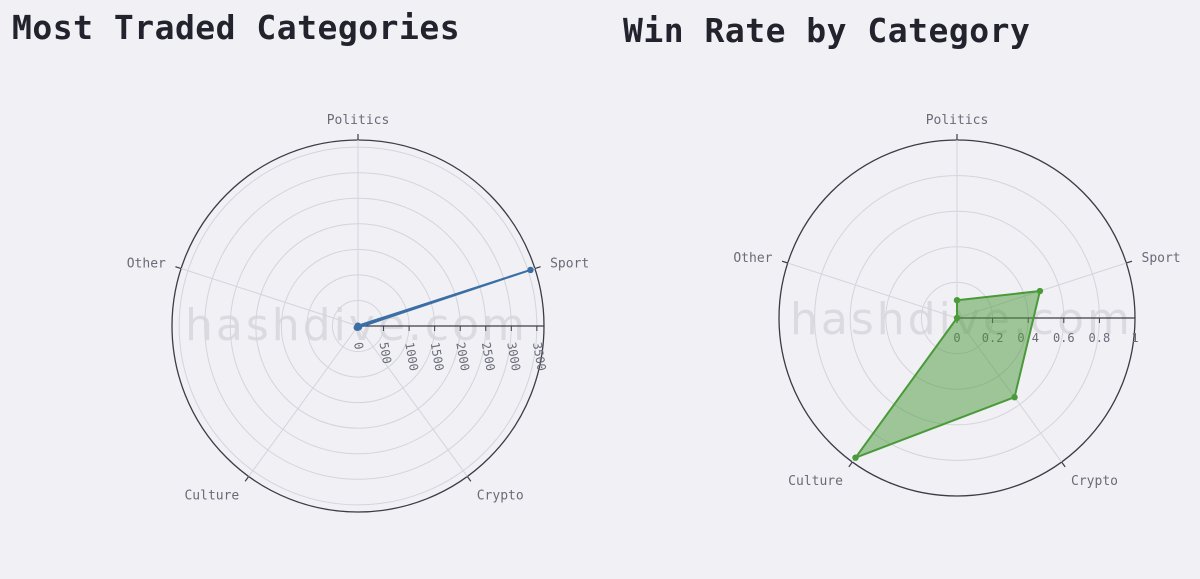 The width and height of the screenshot is (1200, 579). Describe the element at coordinates (513, 356) in the screenshot. I see `radial-tick-label: 3000` at that location.